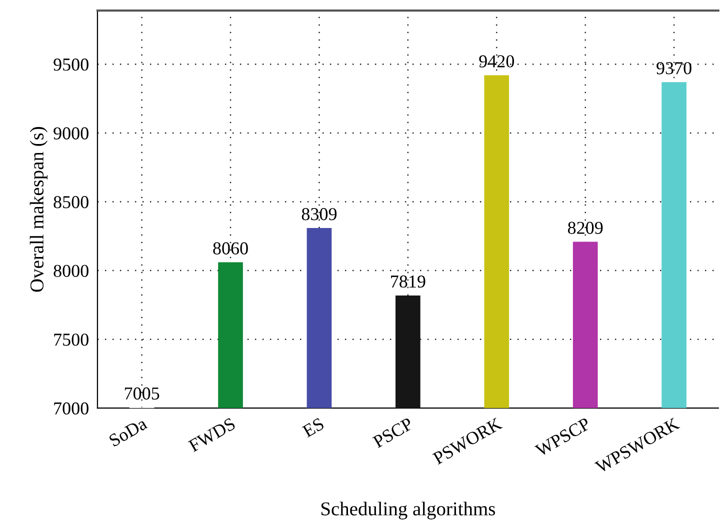 This screenshot has width=722, height=530. Describe the element at coordinates (408, 281) in the screenshot. I see `data-label: 7819` at that location.